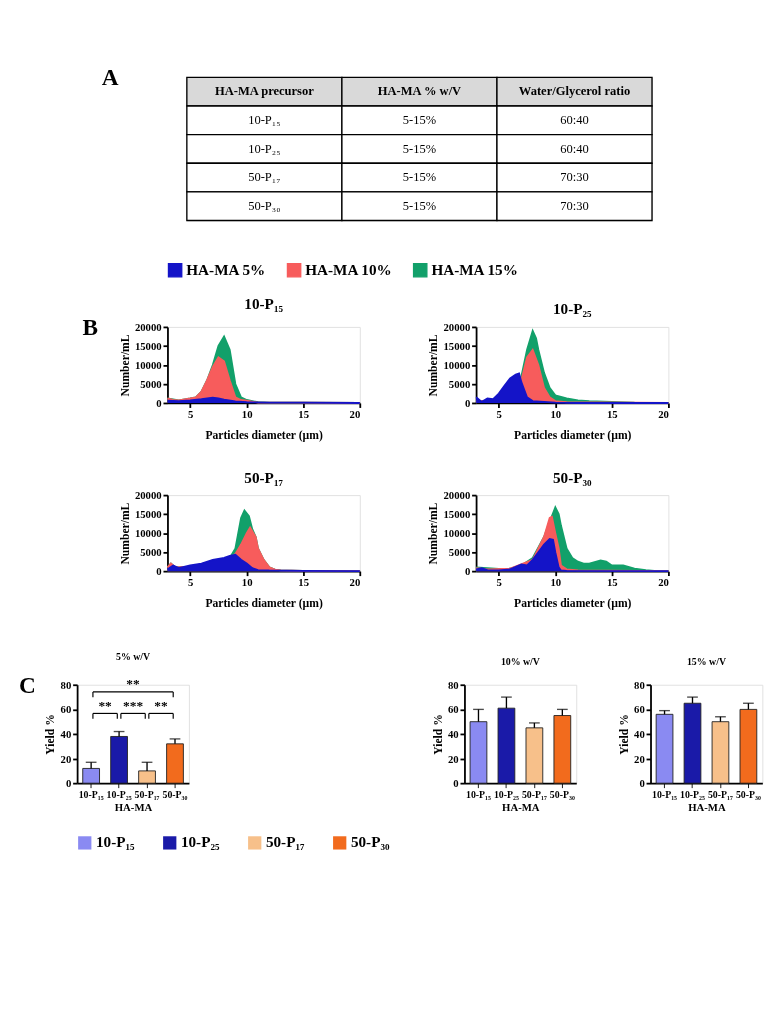  Describe the element at coordinates (110, 77) in the screenshot. I see `text: A` at that location.